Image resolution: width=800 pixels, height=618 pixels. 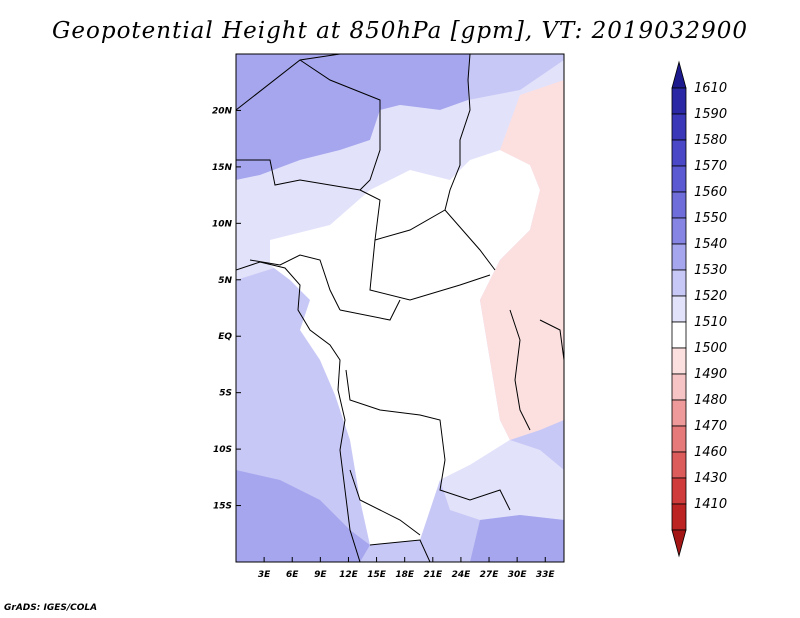 I want to click on lon-tick-label: 18E, so click(x=405, y=575).